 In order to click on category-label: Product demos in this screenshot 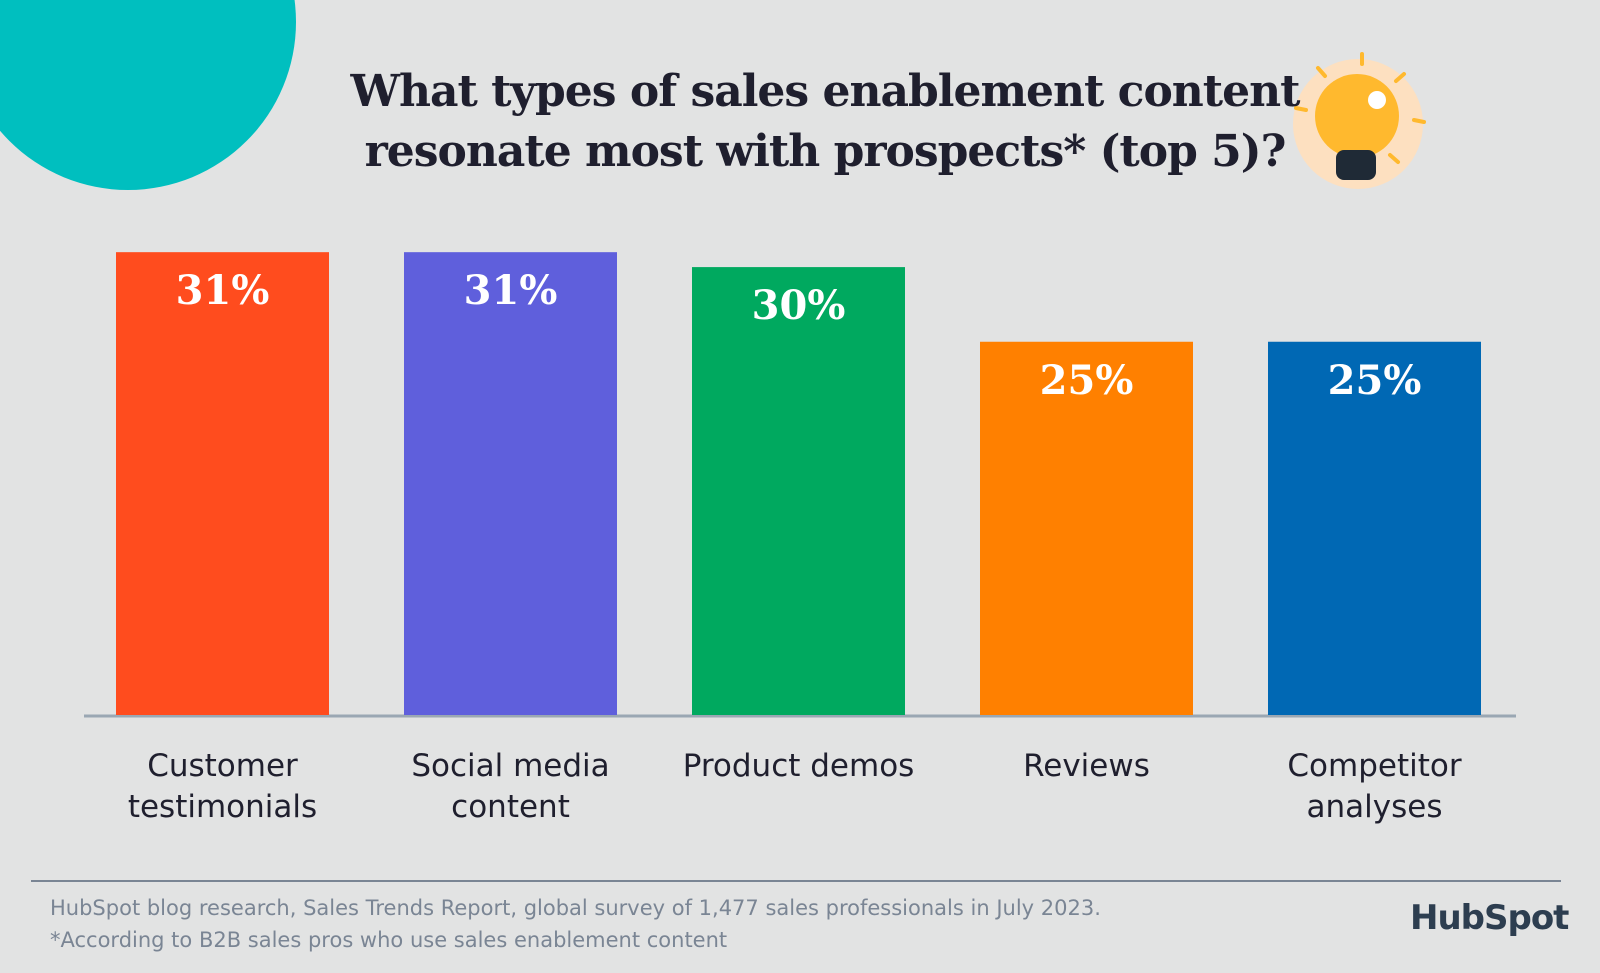, I will do `click(798, 766)`.